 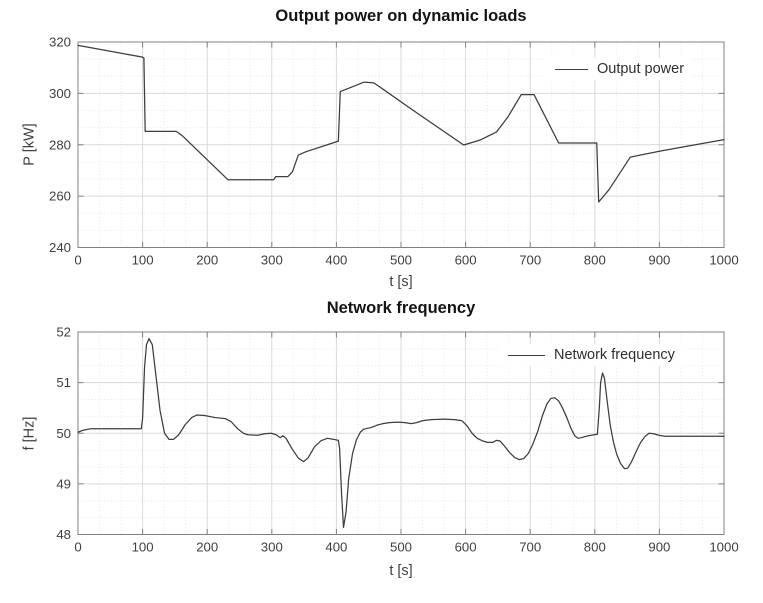 What do you see at coordinates (63, 483) in the screenshot?
I see `y-tick-label: 49` at bounding box center [63, 483].